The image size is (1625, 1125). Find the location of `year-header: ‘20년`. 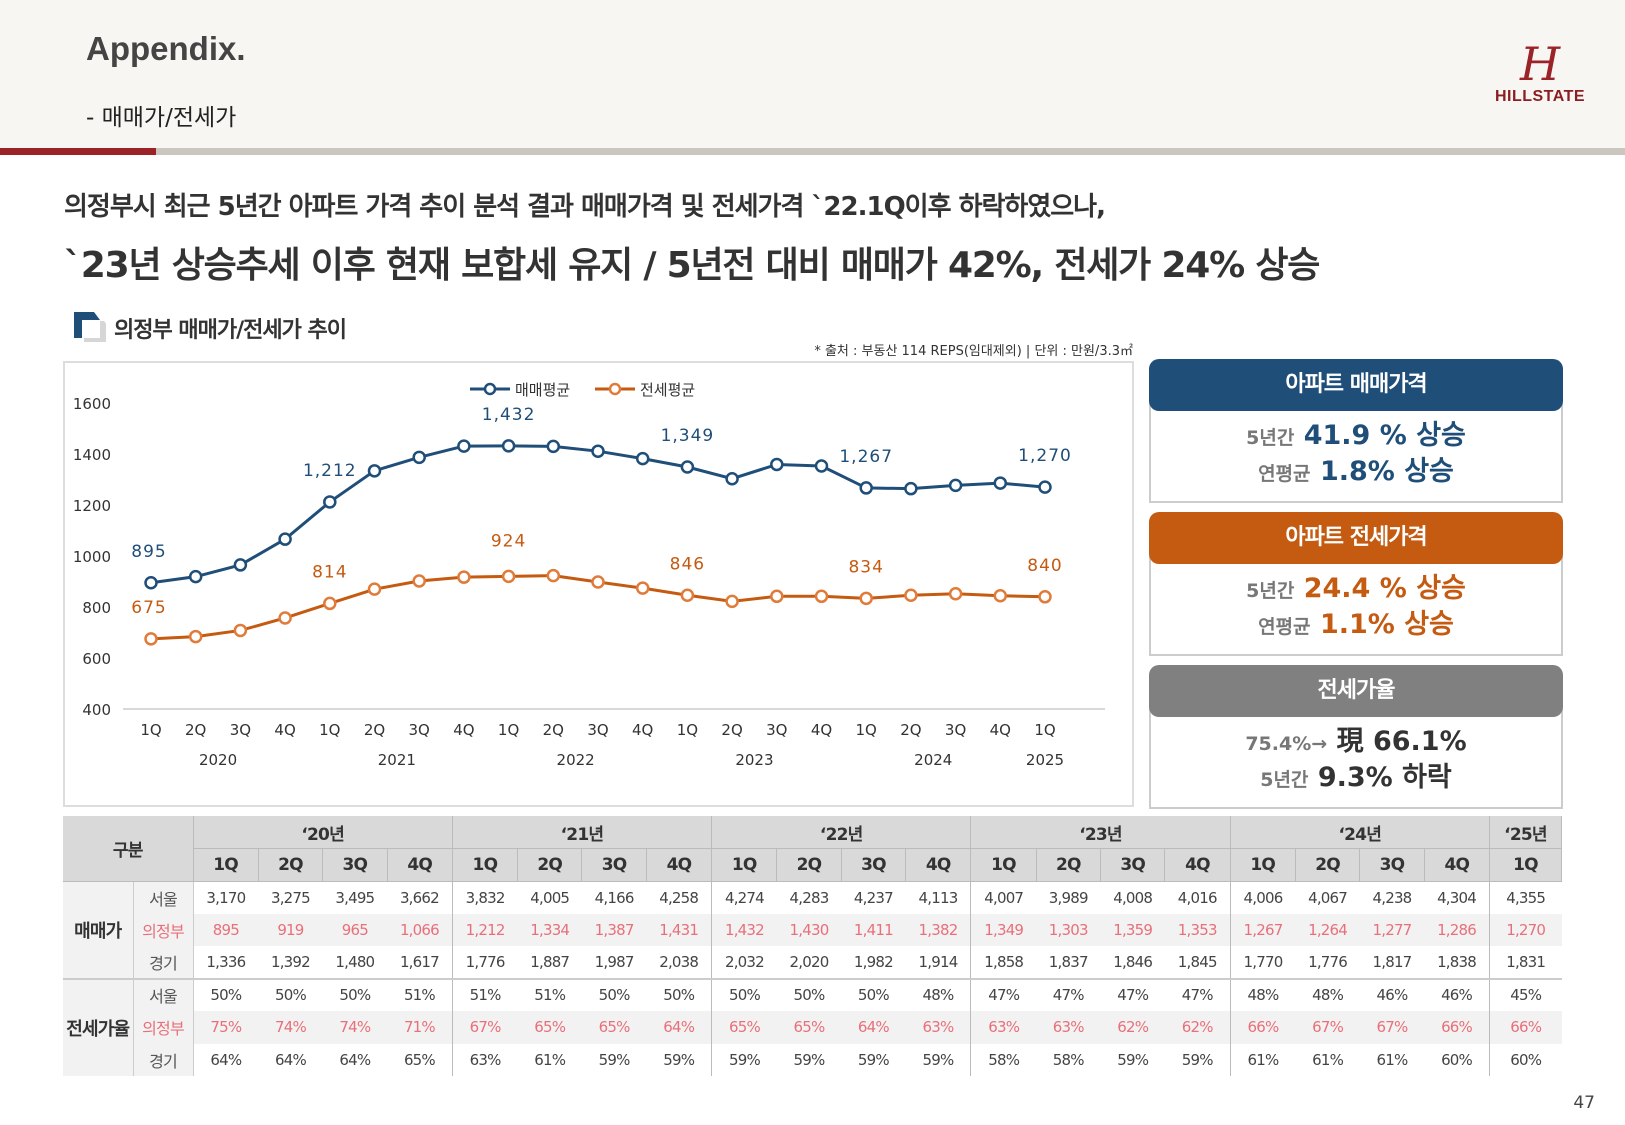

year-header: ‘20년 is located at coordinates (322, 832).